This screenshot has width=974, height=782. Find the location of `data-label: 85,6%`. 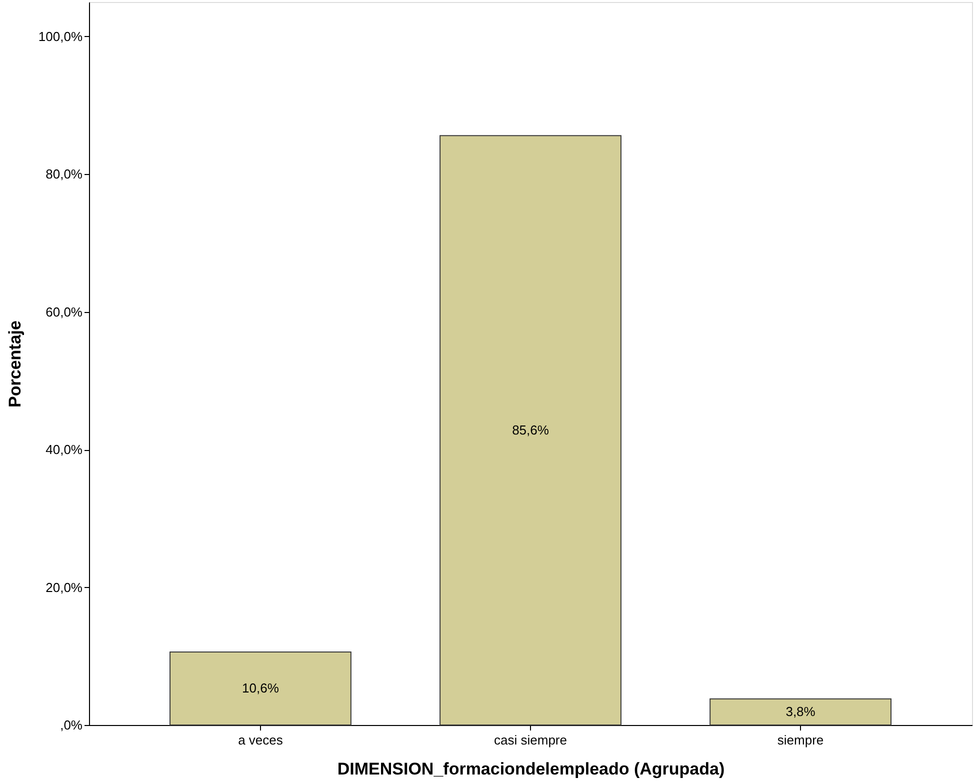

data-label: 85,6% is located at coordinates (531, 430).